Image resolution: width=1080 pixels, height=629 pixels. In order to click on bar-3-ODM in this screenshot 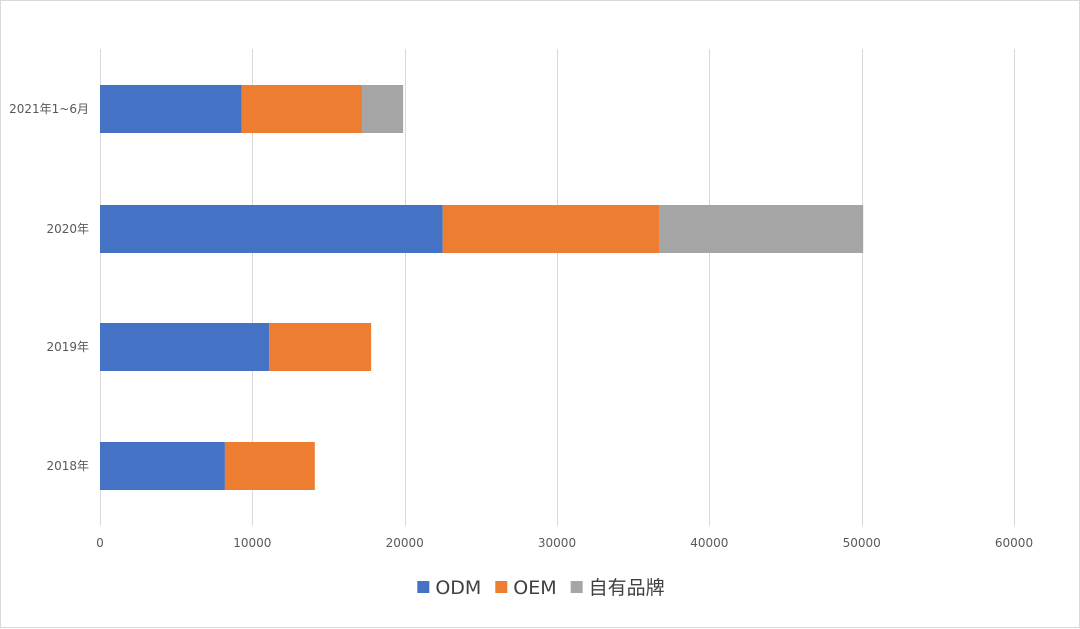, I will do `click(162, 466)`.